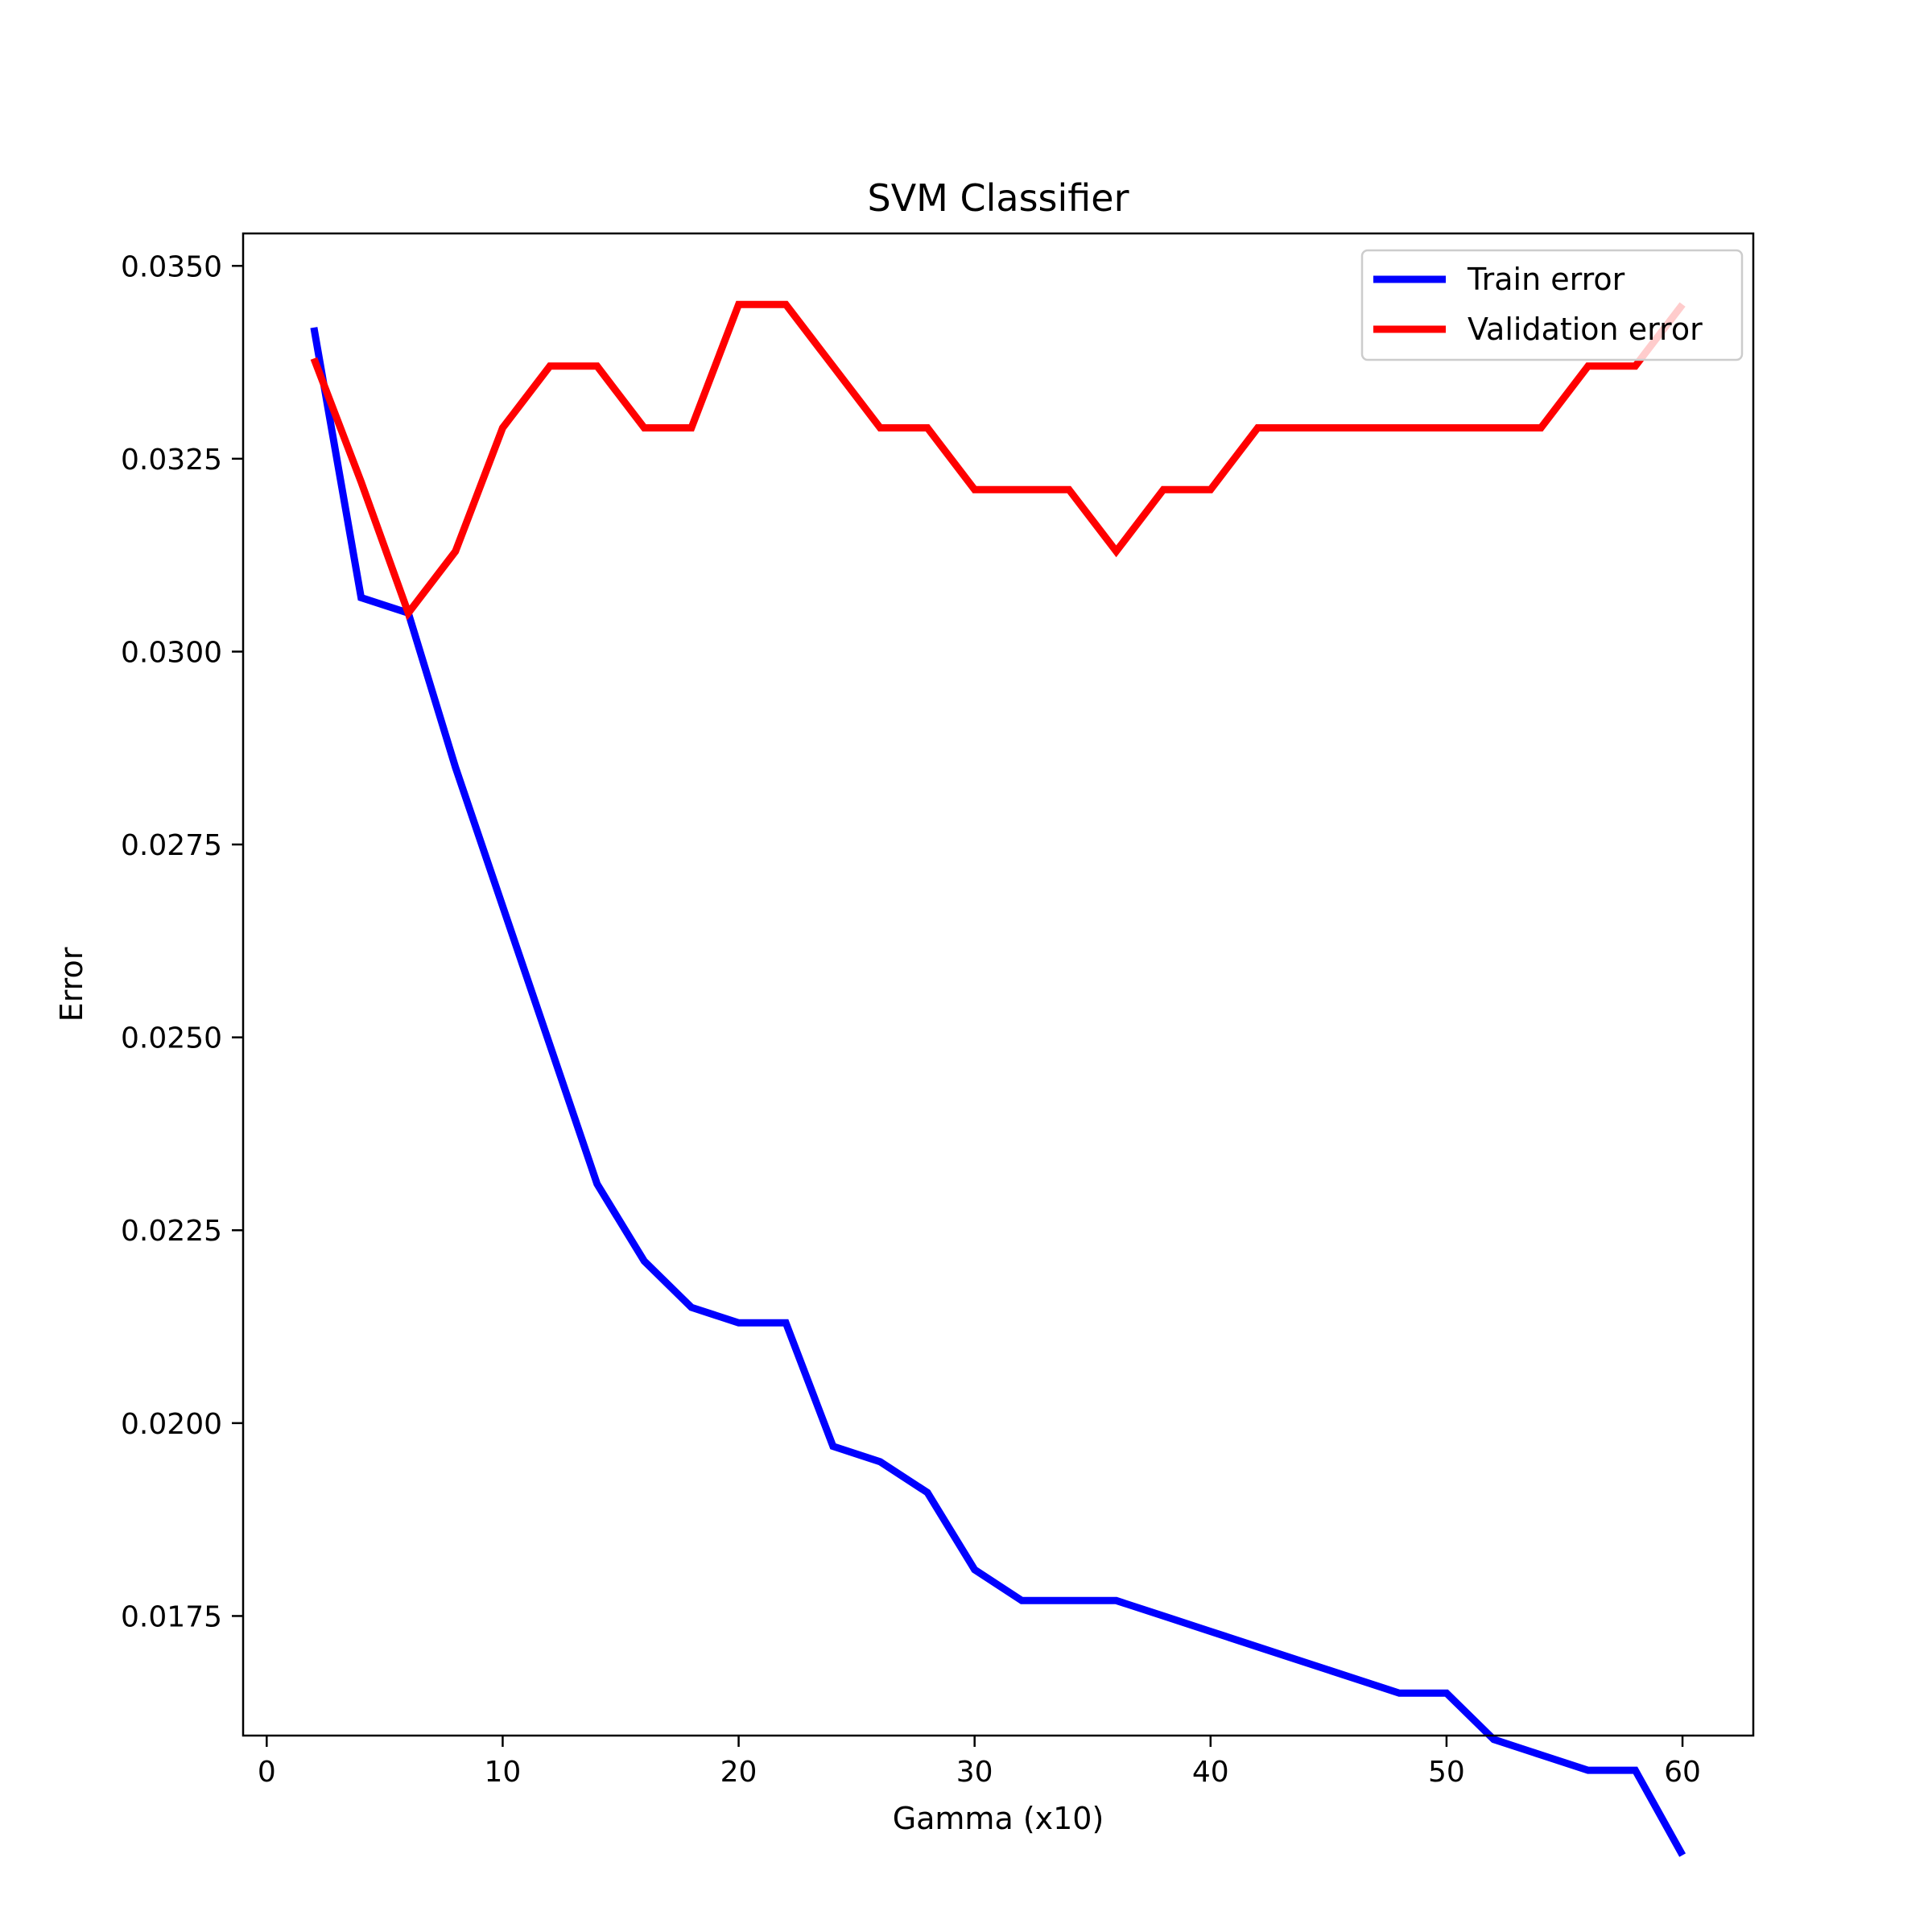 The image size is (1932, 1932). I want to click on y-tick-label: 0.0275, so click(171, 845).